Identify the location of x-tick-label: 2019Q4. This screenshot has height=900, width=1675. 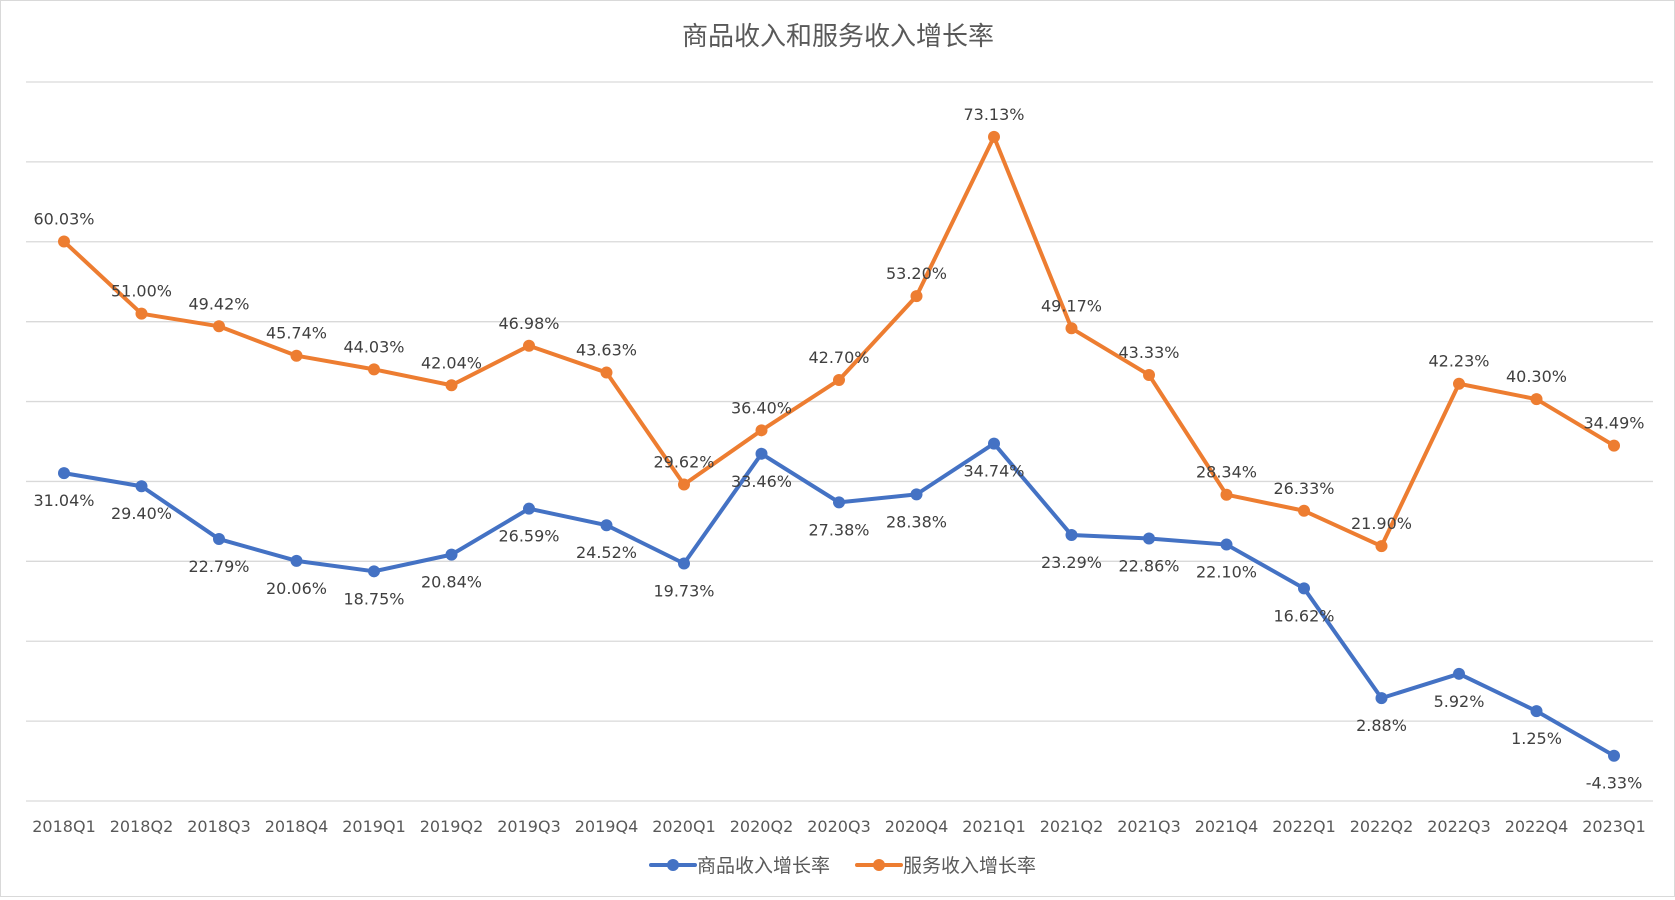
(607, 826).